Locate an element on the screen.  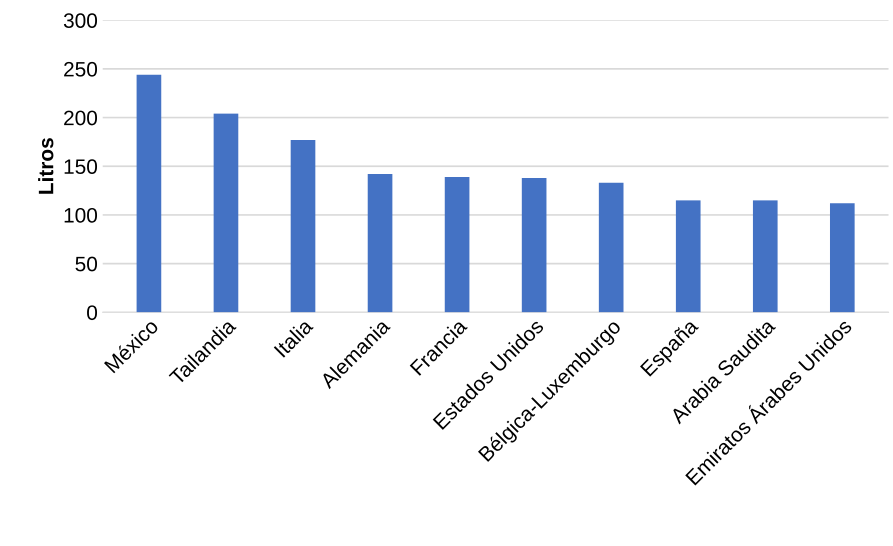
y-tick-label: 150 is located at coordinates (81, 166).